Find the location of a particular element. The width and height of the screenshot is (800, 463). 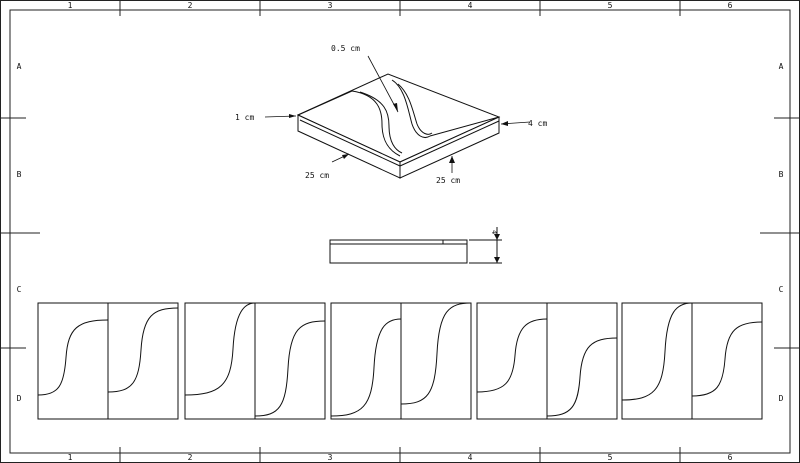

col-label-top-3: 3 is located at coordinates (330, 5).